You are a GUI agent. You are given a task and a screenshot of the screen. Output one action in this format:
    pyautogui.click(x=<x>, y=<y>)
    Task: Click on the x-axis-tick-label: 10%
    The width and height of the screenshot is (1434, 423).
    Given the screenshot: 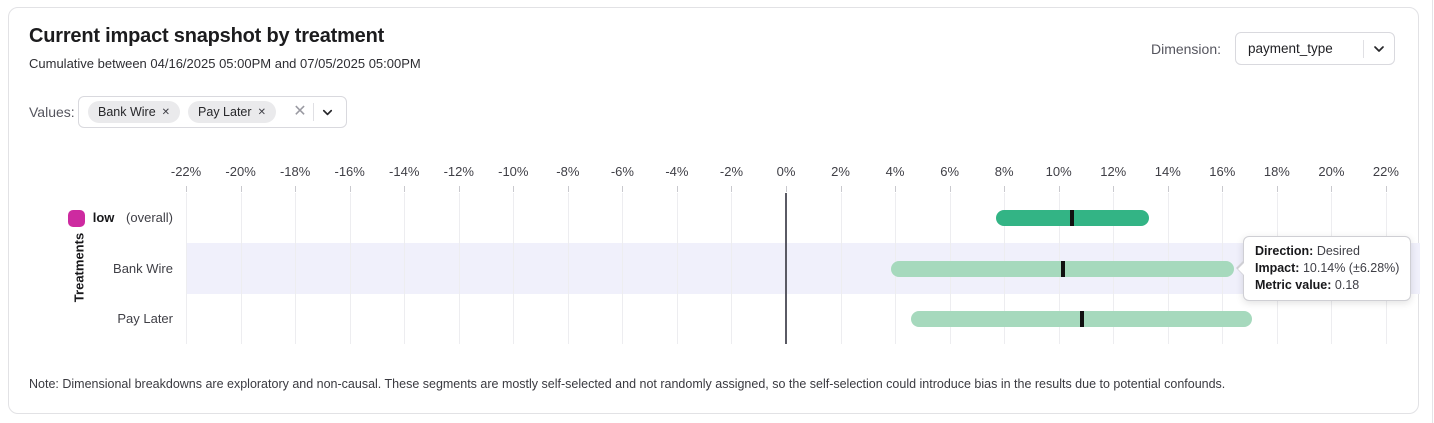 What is the action you would take?
    pyautogui.click(x=1058, y=171)
    